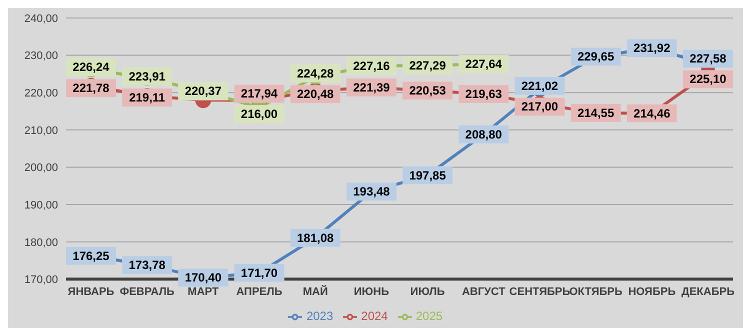 This screenshot has width=751, height=336. What do you see at coordinates (41, 94) in the screenshot?
I see `y-tick-label: 220,00` at bounding box center [41, 94].